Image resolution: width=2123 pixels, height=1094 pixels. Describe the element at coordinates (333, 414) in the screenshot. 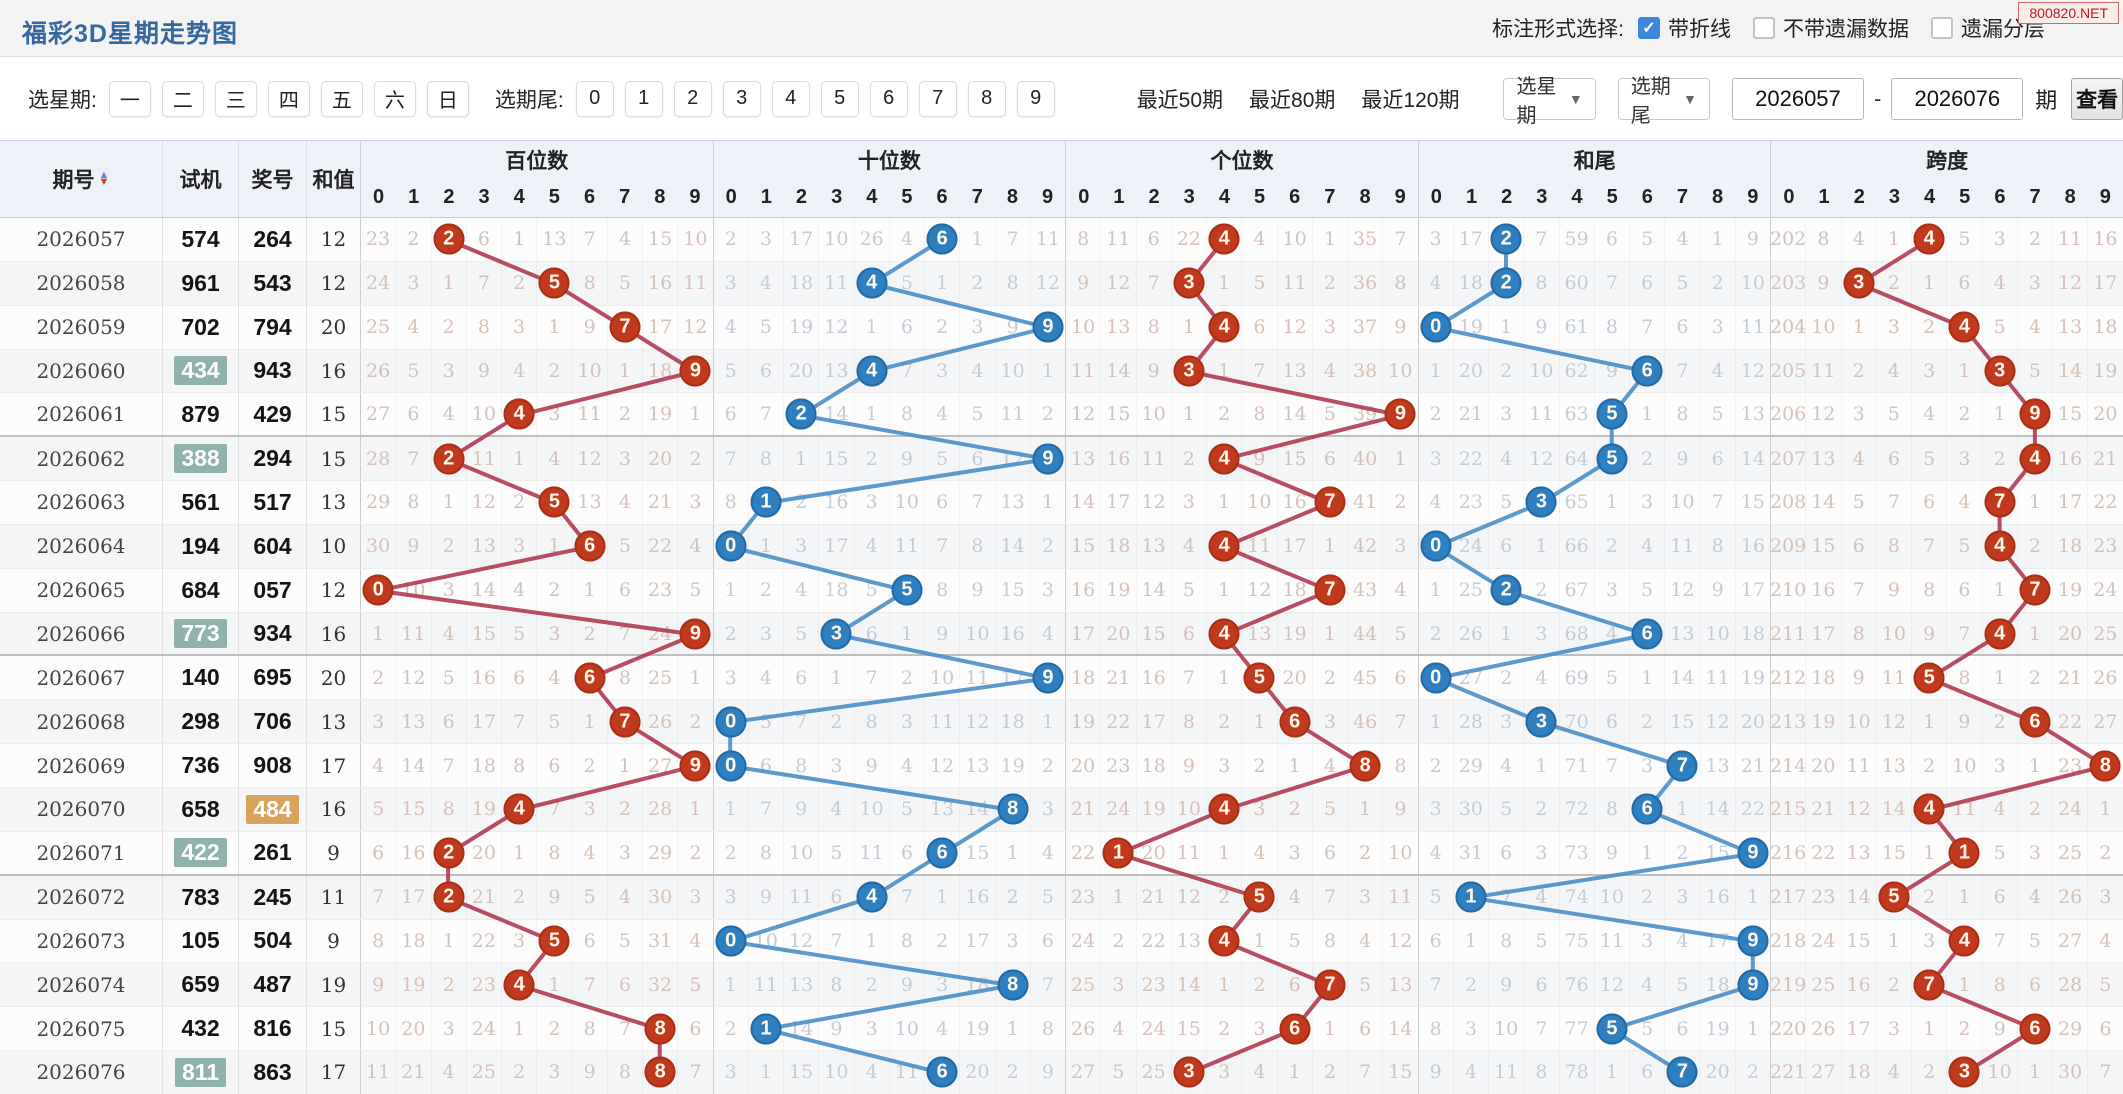

I see `sum-cell: 15` at that location.